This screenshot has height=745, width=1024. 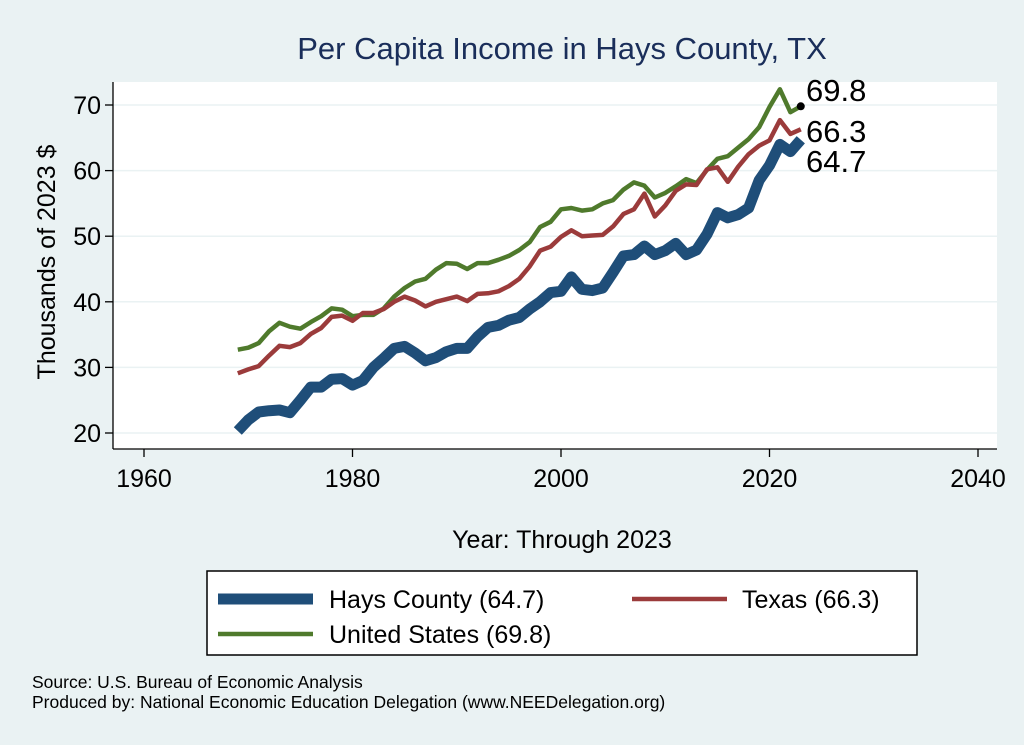 I want to click on x-tick-label: 2000, so click(x=561, y=479).